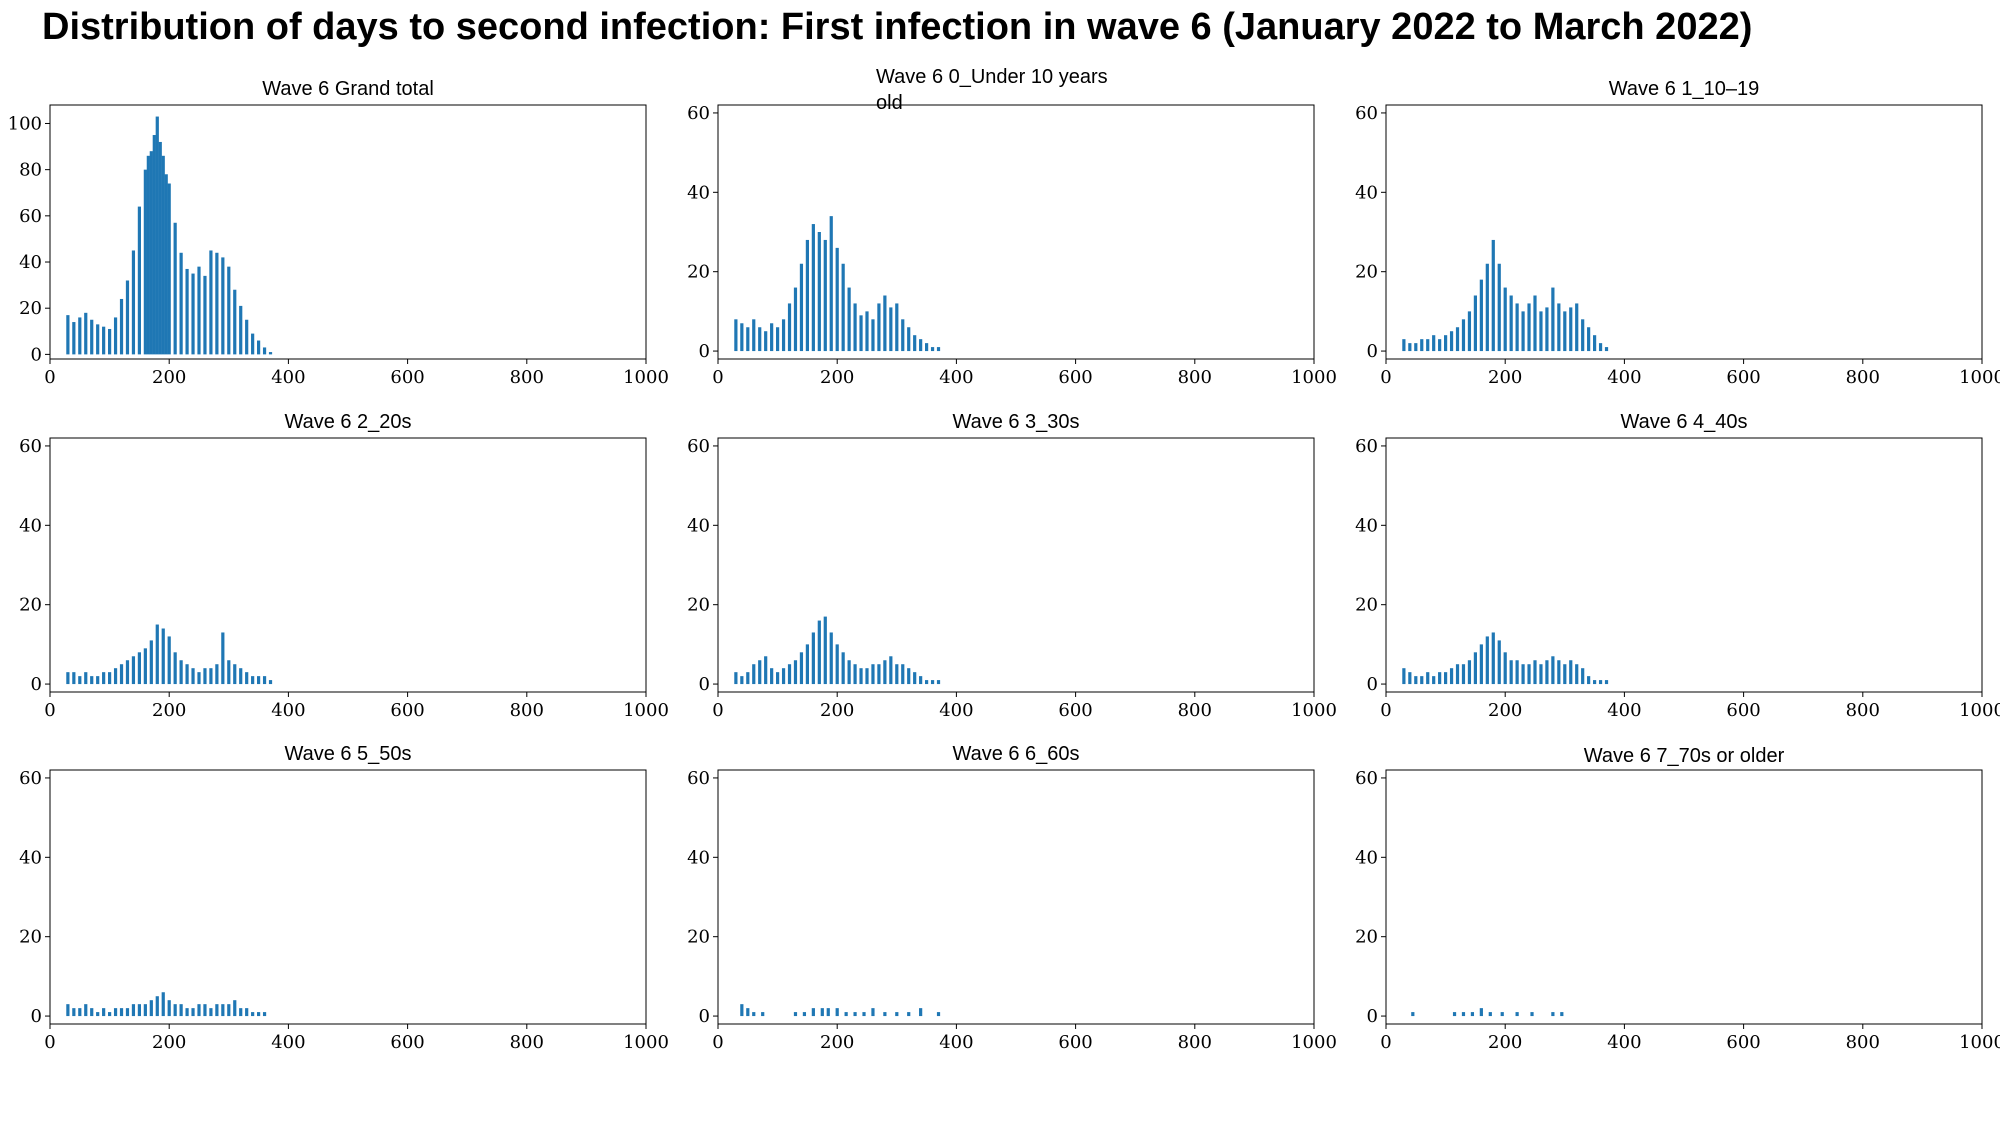 Image resolution: width=2000 pixels, height=1125 pixels. I want to click on panel-title: Wave 6 0_Under 10 years old, so click(992, 90).